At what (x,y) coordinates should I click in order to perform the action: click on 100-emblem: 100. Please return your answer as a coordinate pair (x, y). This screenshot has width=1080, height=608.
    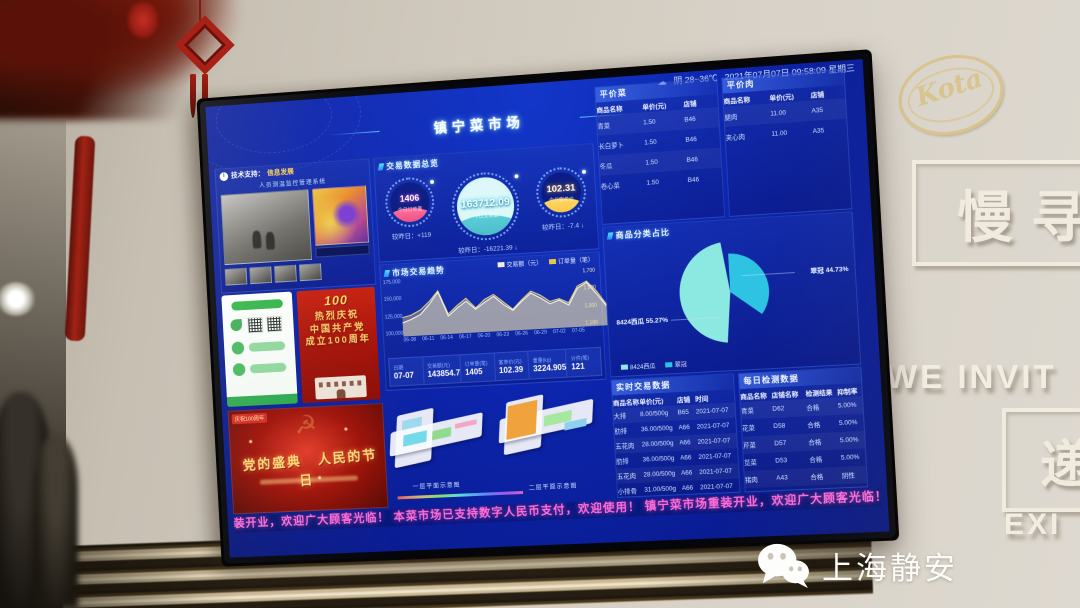
    Looking at the image, I should click on (336, 300).